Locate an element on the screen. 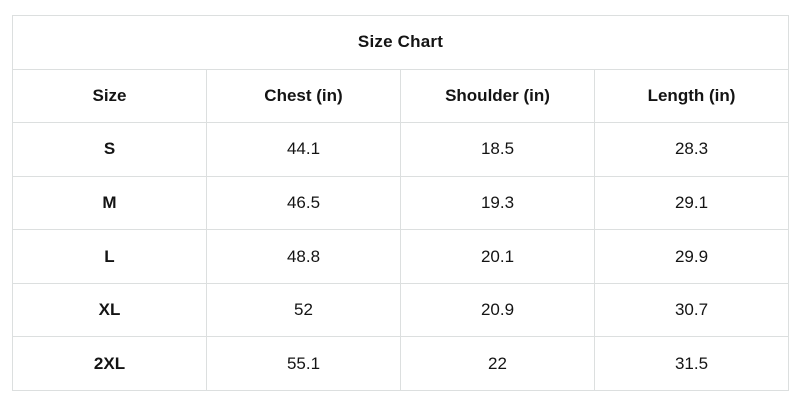 Image resolution: width=800 pixels, height=400 pixels. size-cell: S is located at coordinates (109, 149).